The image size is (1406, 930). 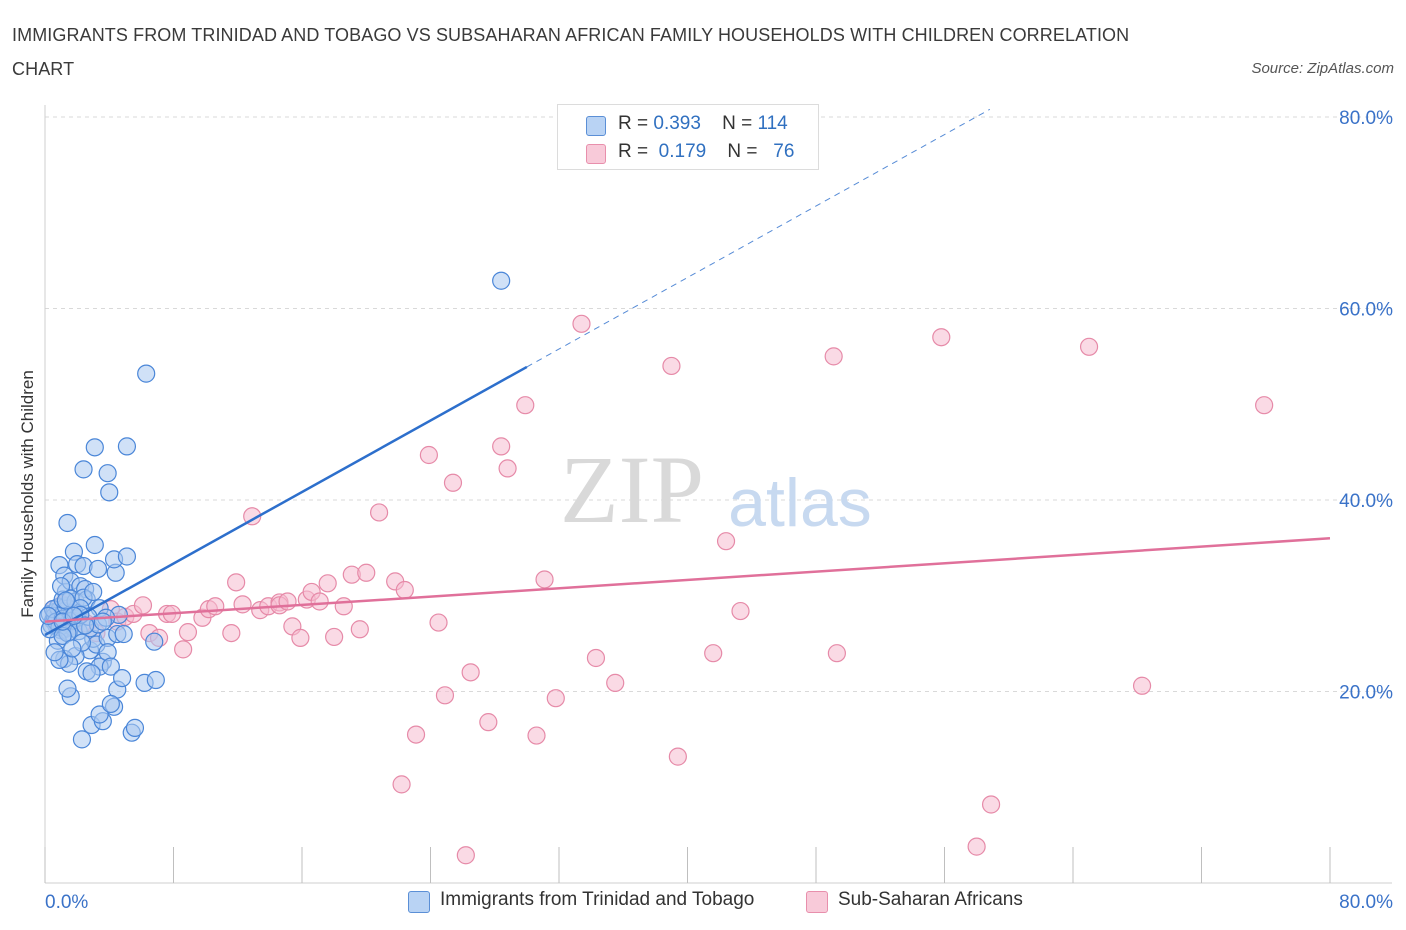 I want to click on trendline-trinidad, so click(x=286, y=501).